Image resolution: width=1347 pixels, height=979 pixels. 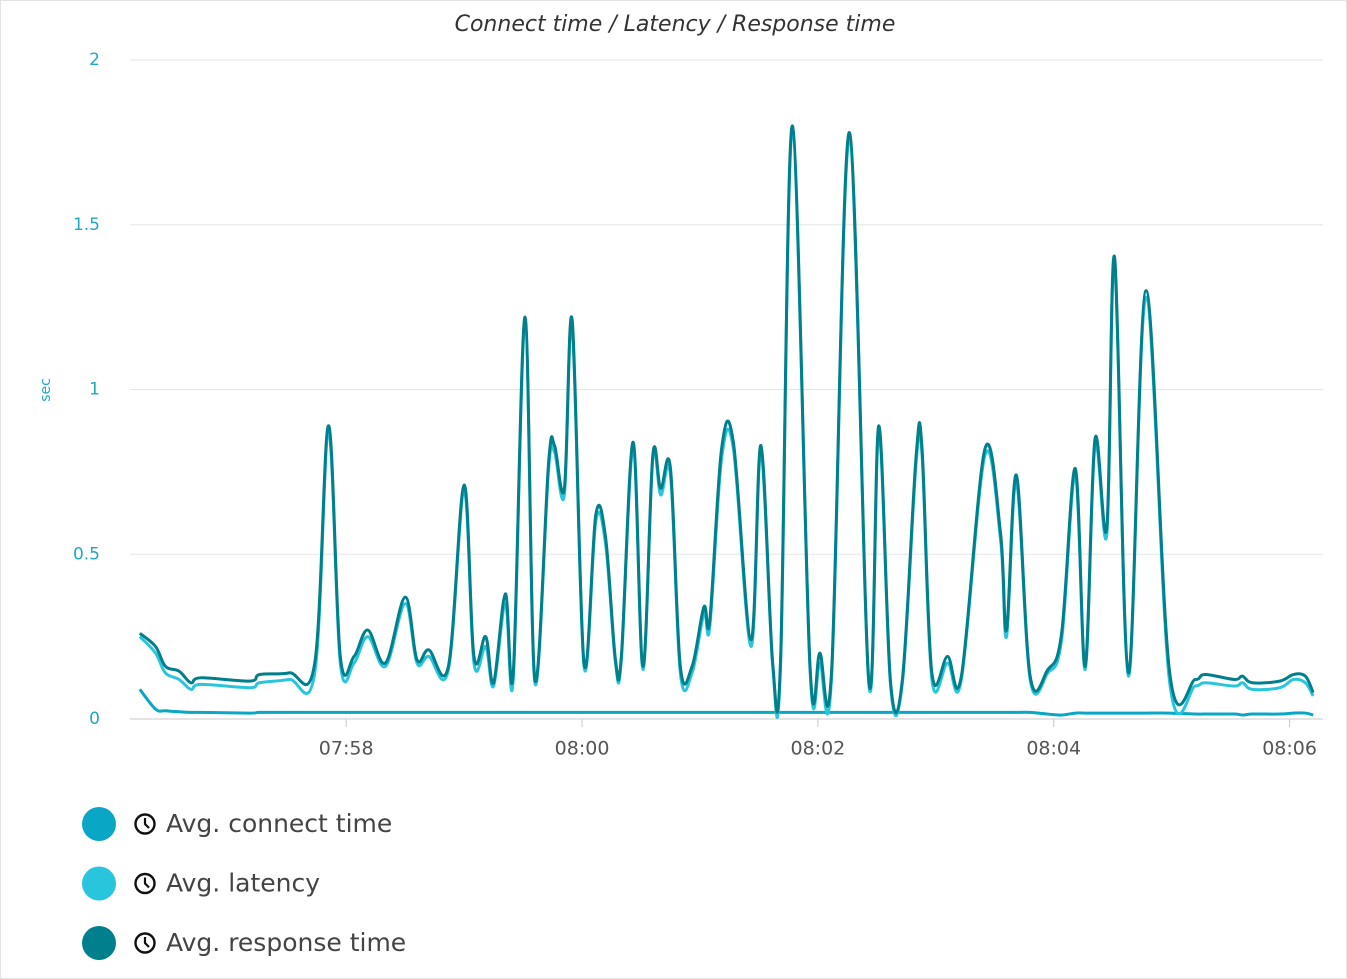 What do you see at coordinates (726, 702) in the screenshot?
I see `series-line` at bounding box center [726, 702].